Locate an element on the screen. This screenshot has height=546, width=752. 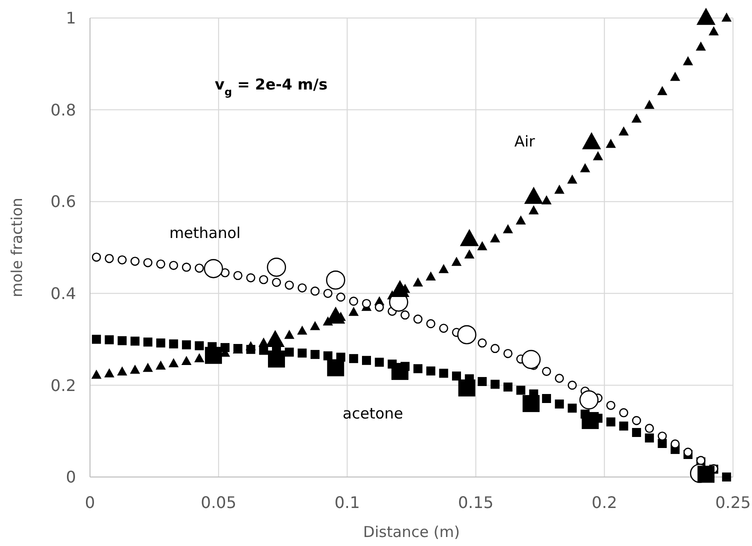
y-tick-label: 0 is located at coordinates (71, 477).